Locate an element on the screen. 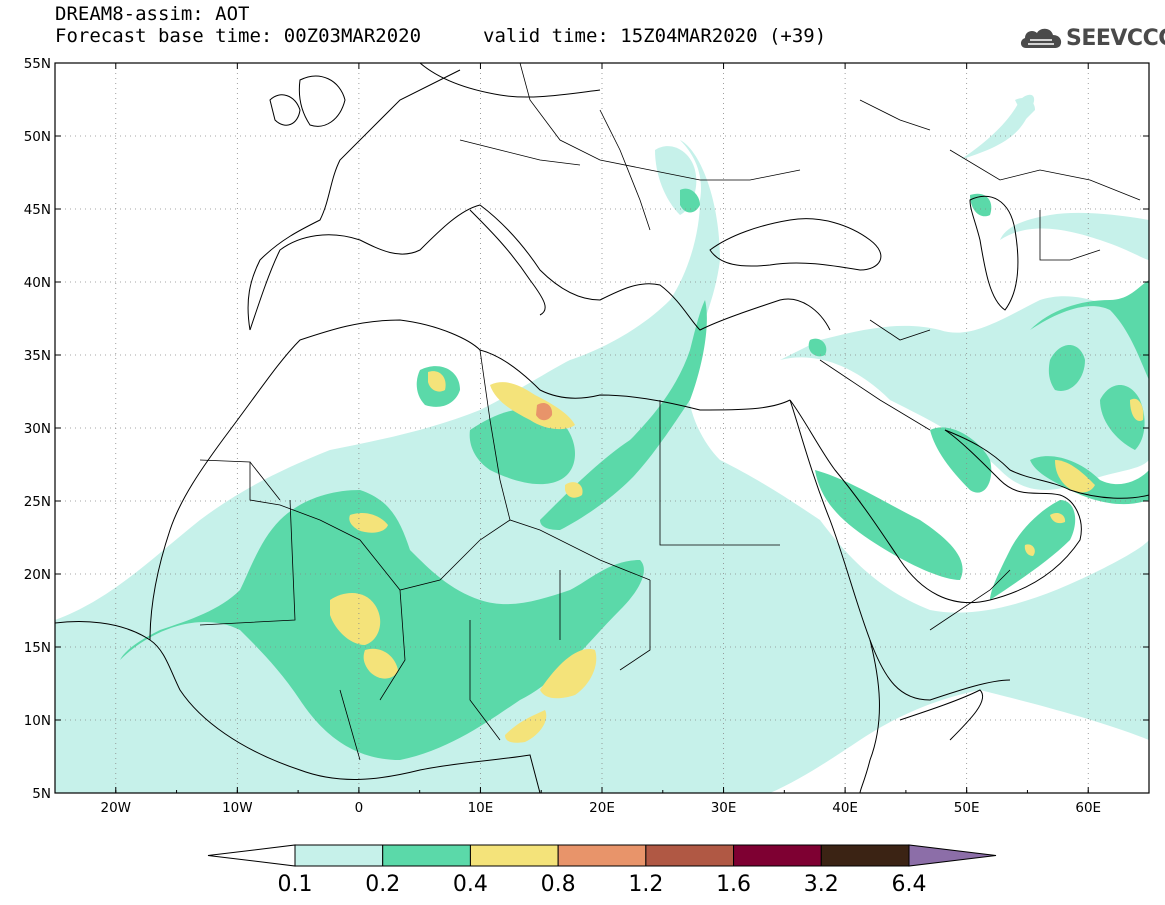  lon-label: 60E is located at coordinates (1088, 808).